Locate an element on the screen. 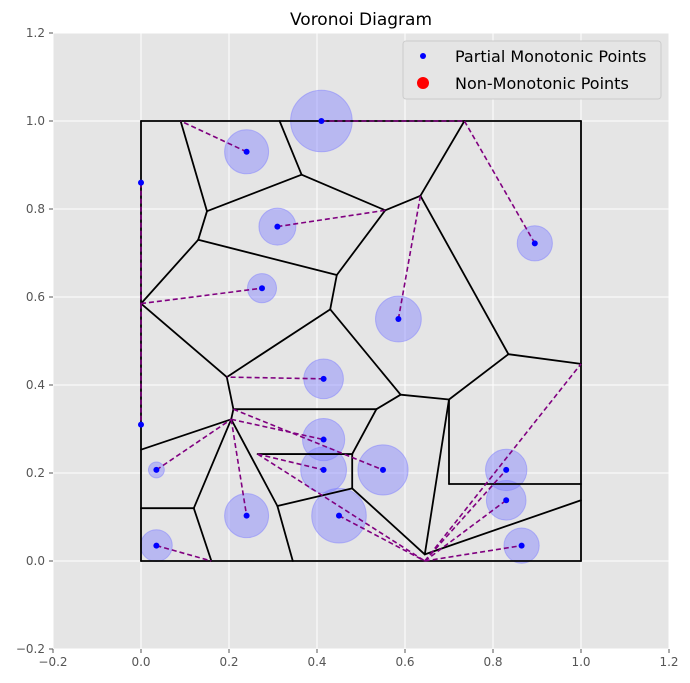  legend-marker-non-monotonic is located at coordinates (423, 83).